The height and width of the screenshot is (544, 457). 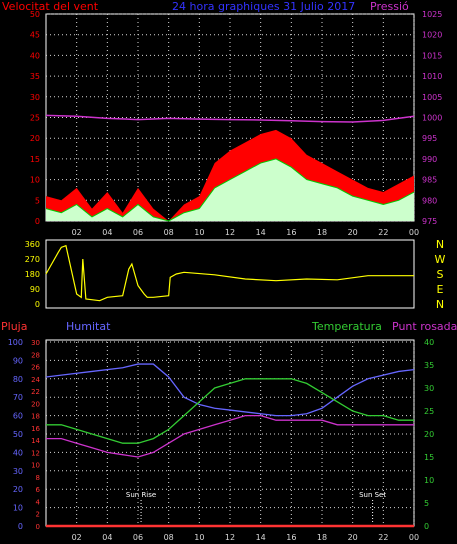 I want to click on hour-tick: 12, so click(x=230, y=232).